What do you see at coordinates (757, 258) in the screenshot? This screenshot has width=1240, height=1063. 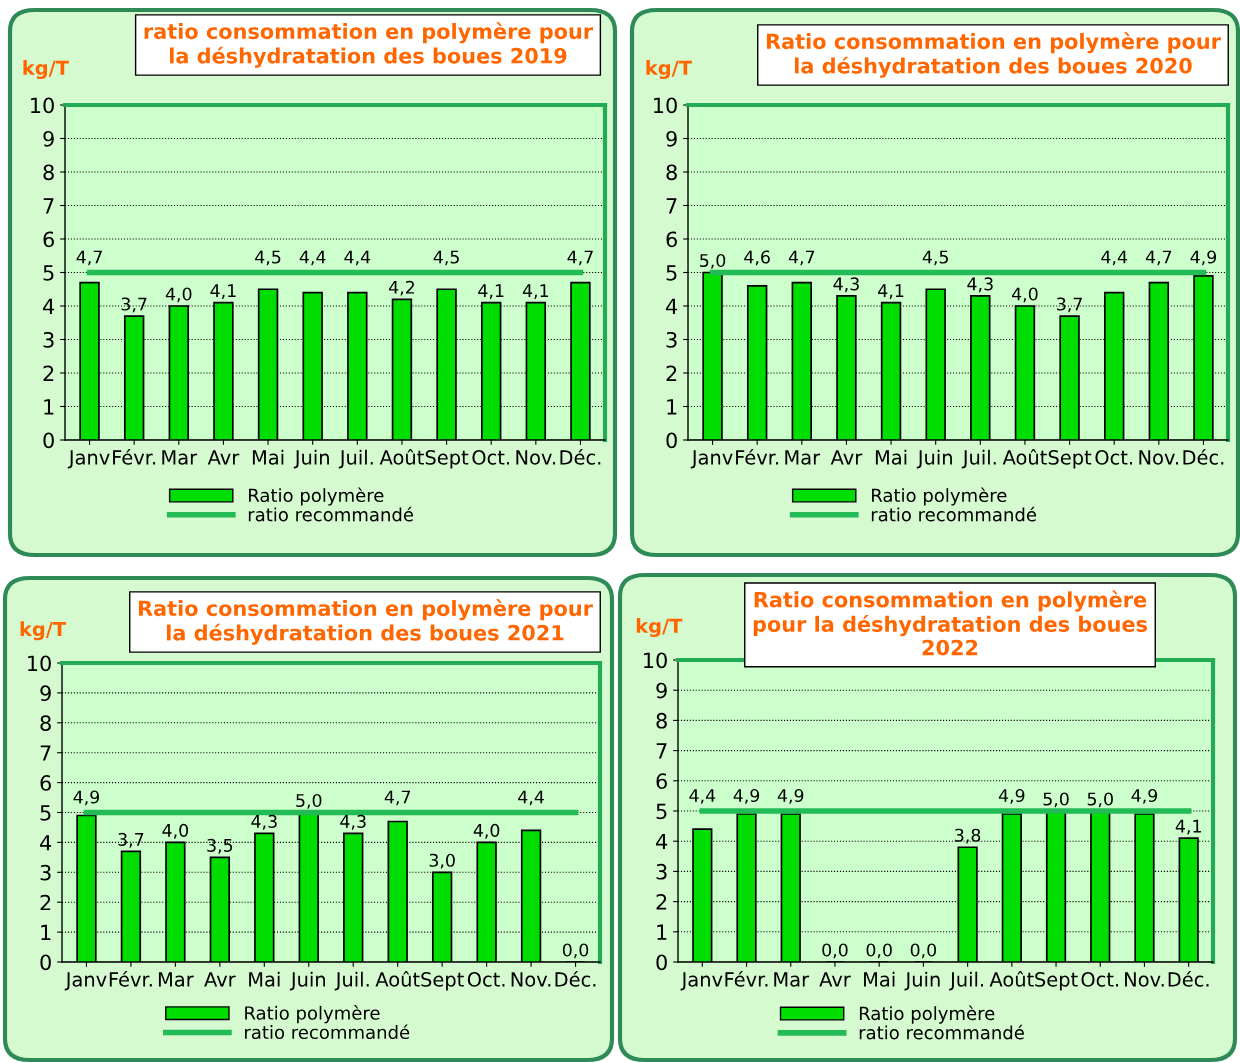 I see `data-label: 4,6` at bounding box center [757, 258].